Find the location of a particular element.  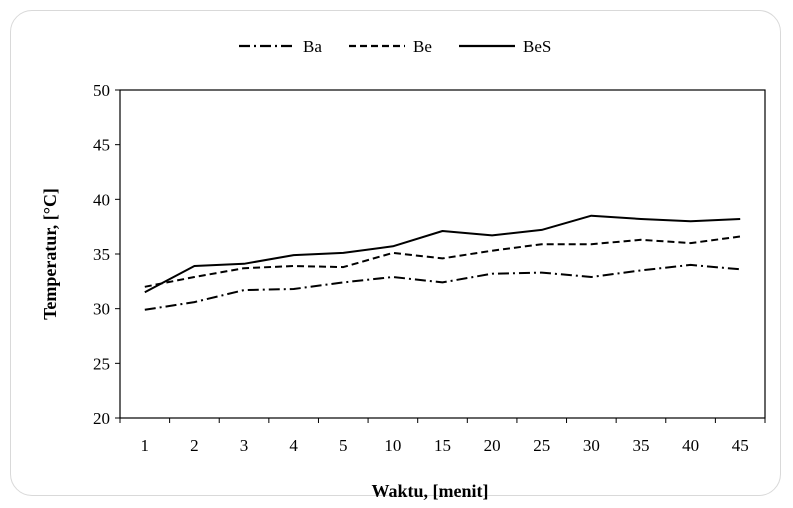

series-line-be is located at coordinates (442, 261).